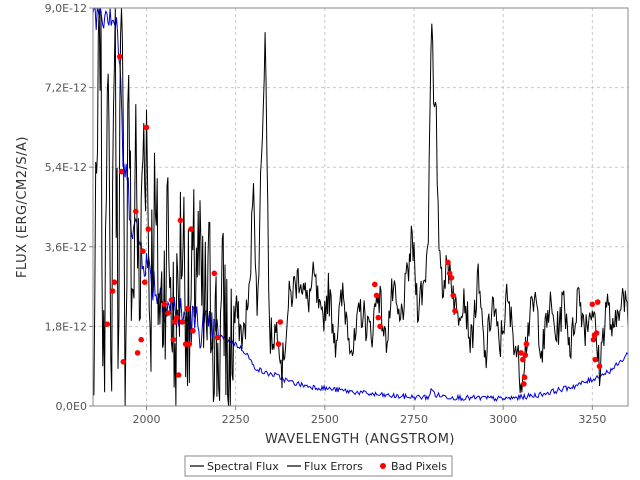  I want to click on y-tick-label: 5,4E-12, so click(66, 167).